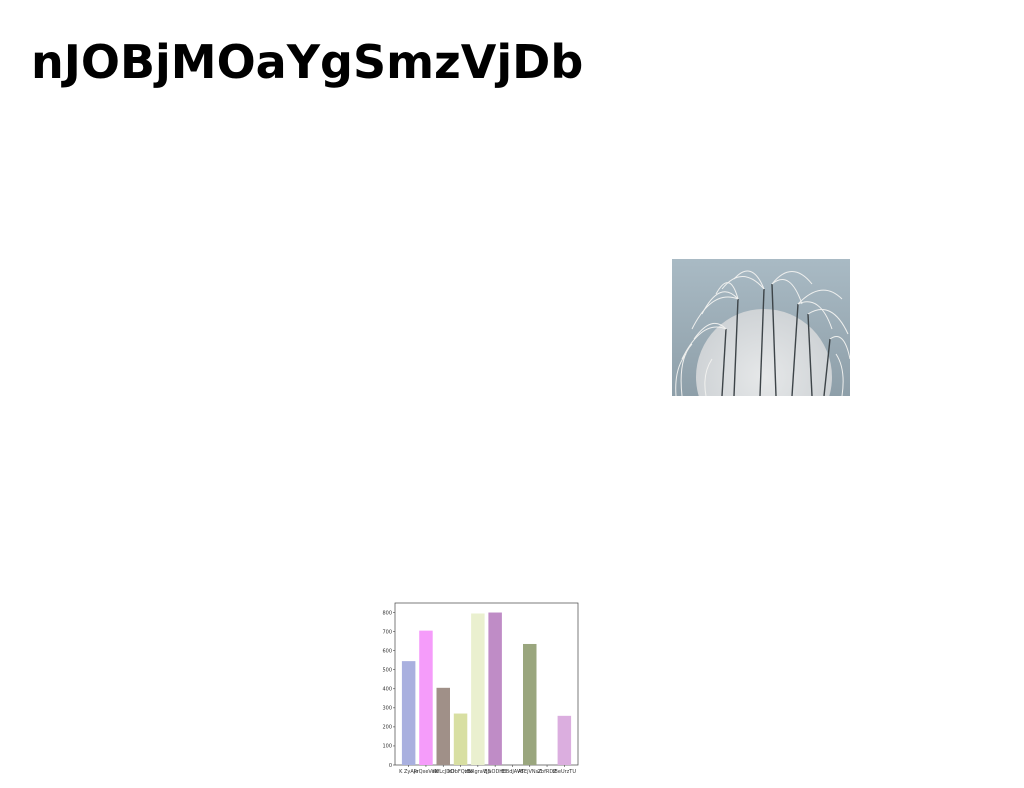  I want to click on grass-moon-photo, so click(761, 327).